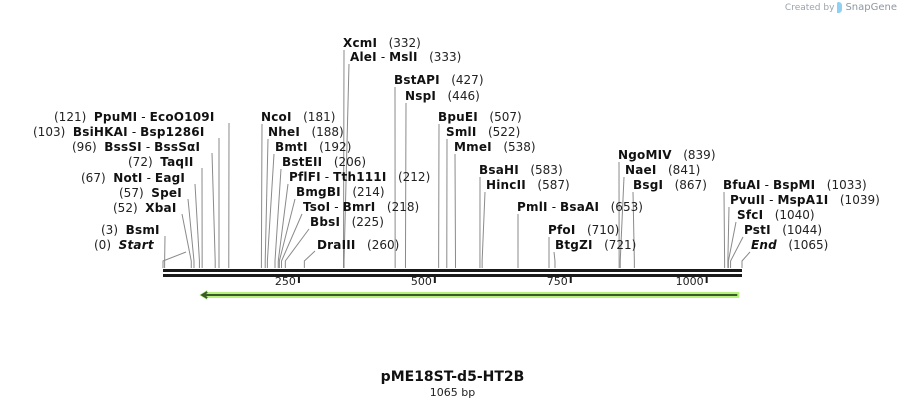 Image resolution: width=905 pixels, height=408 pixels. Describe the element at coordinates (109, 230) in the screenshot. I see `site-position: (3)` at that location.